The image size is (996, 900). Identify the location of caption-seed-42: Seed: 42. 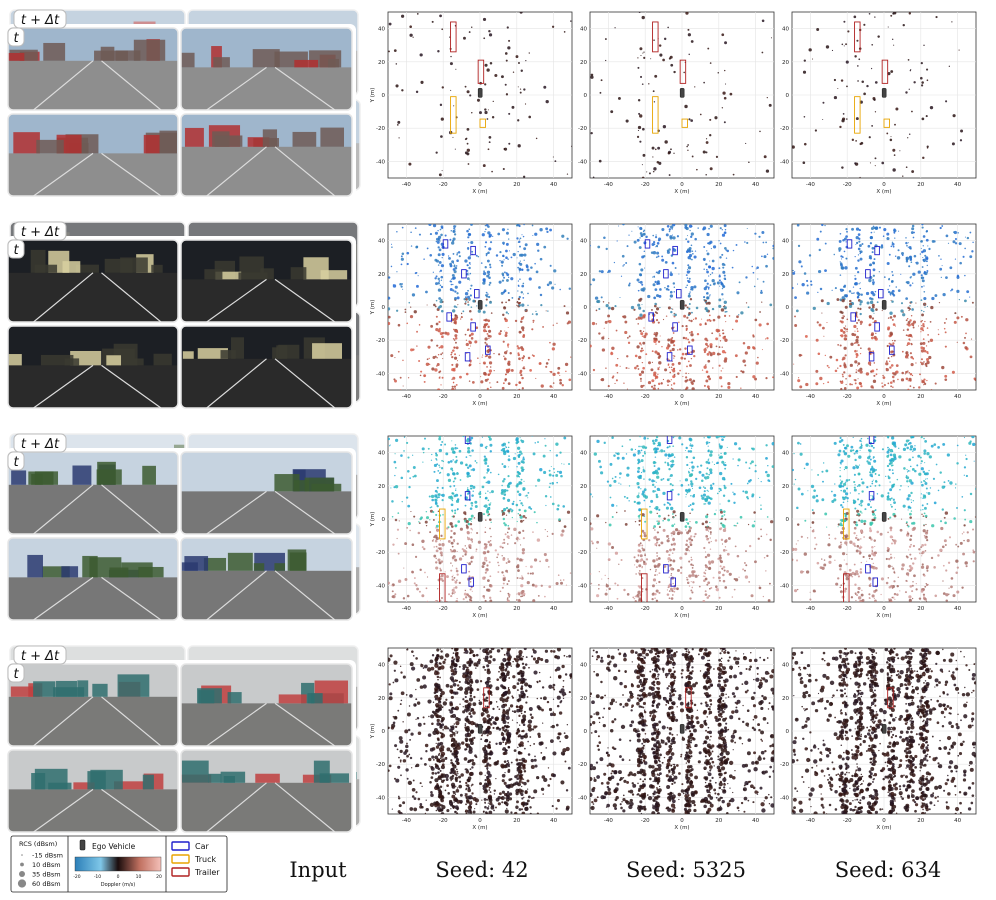
(482, 870).